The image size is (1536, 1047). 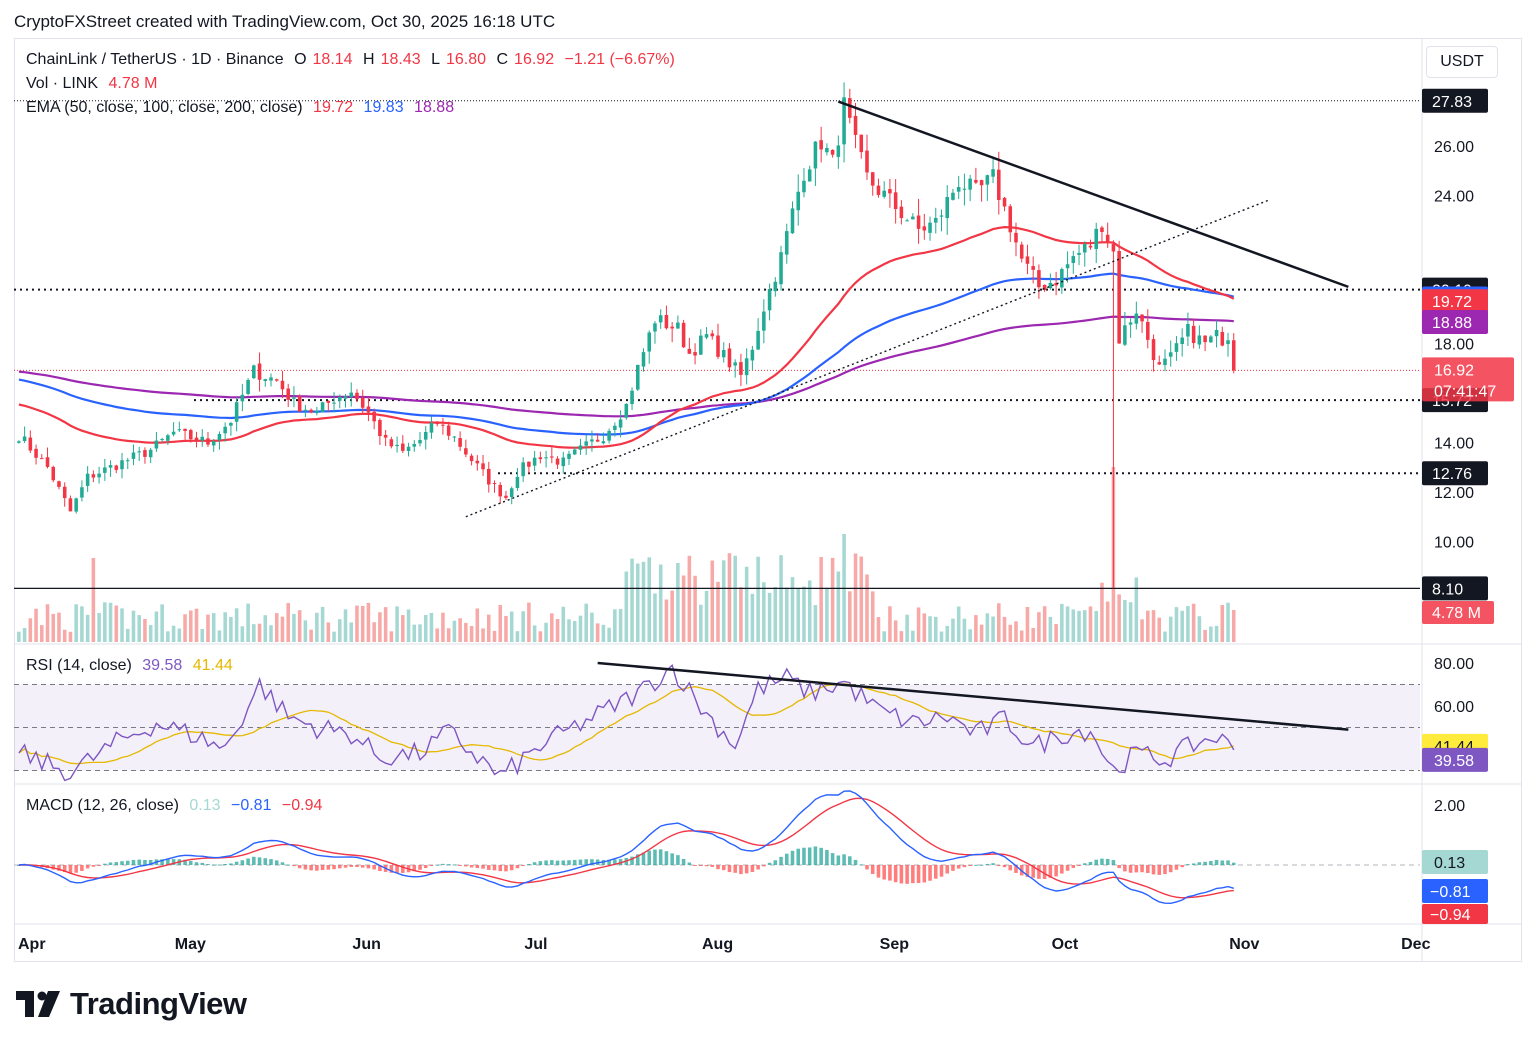 What do you see at coordinates (1455, 473) in the screenshot?
I see `price-label-box` at bounding box center [1455, 473].